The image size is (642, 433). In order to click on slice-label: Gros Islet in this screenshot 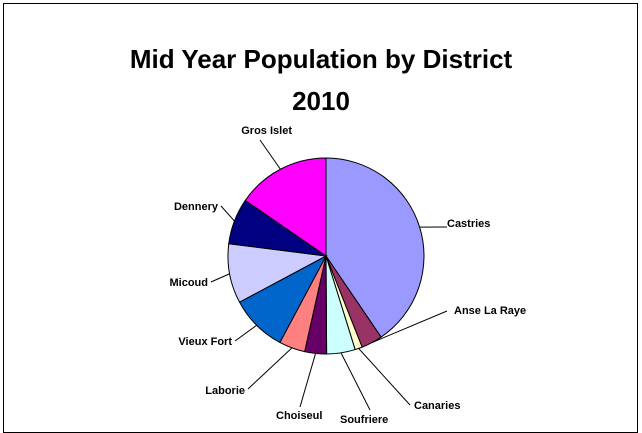, I will do `click(266, 131)`.